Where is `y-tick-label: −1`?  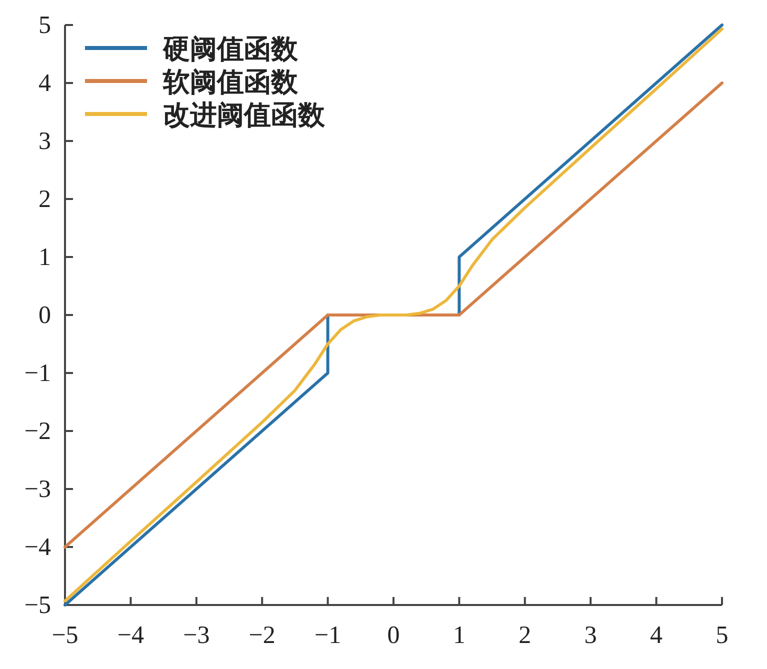
y-tick-label: −1 is located at coordinates (37, 373).